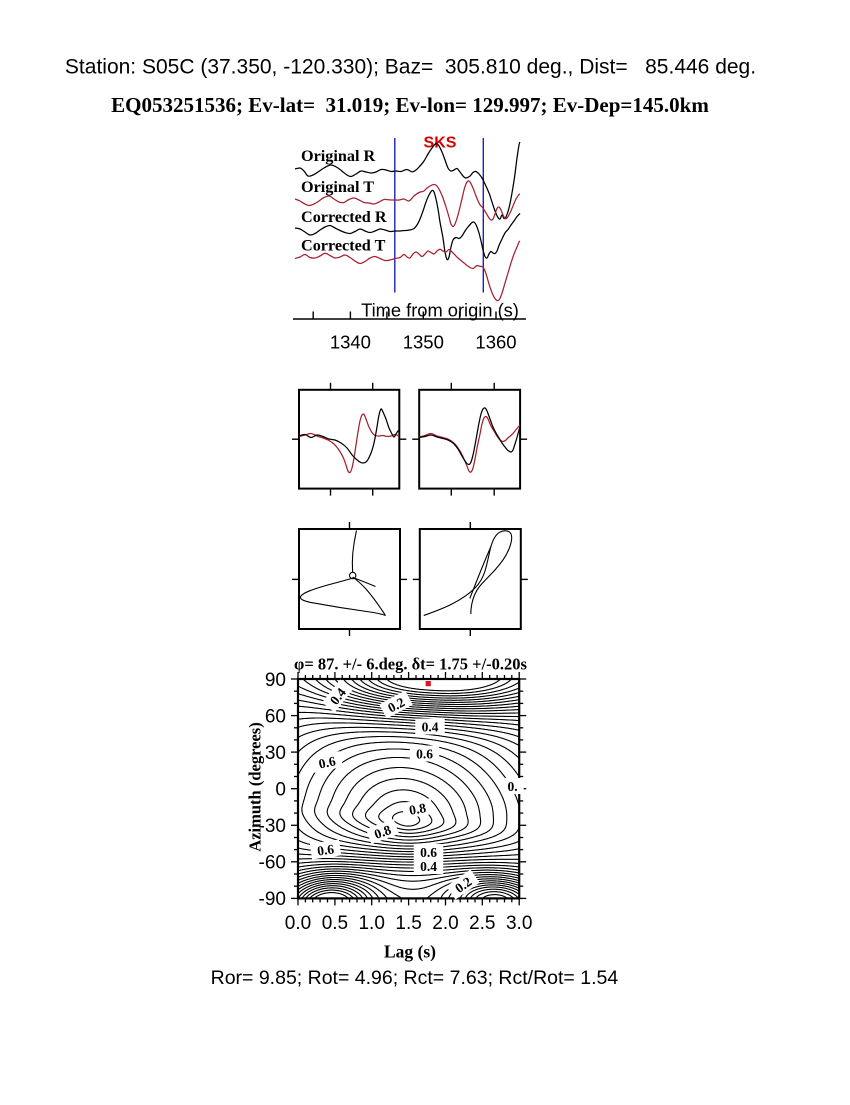 This screenshot has width=850, height=1105. What do you see at coordinates (272, 826) in the screenshot?
I see `svg-text: -30` at bounding box center [272, 826].